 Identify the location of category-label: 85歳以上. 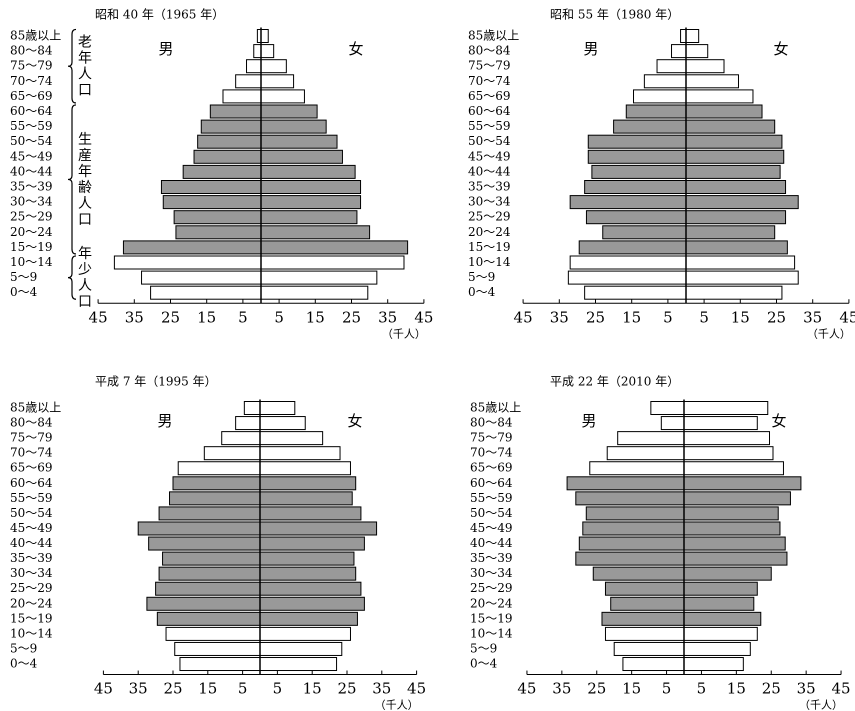
(493, 36).